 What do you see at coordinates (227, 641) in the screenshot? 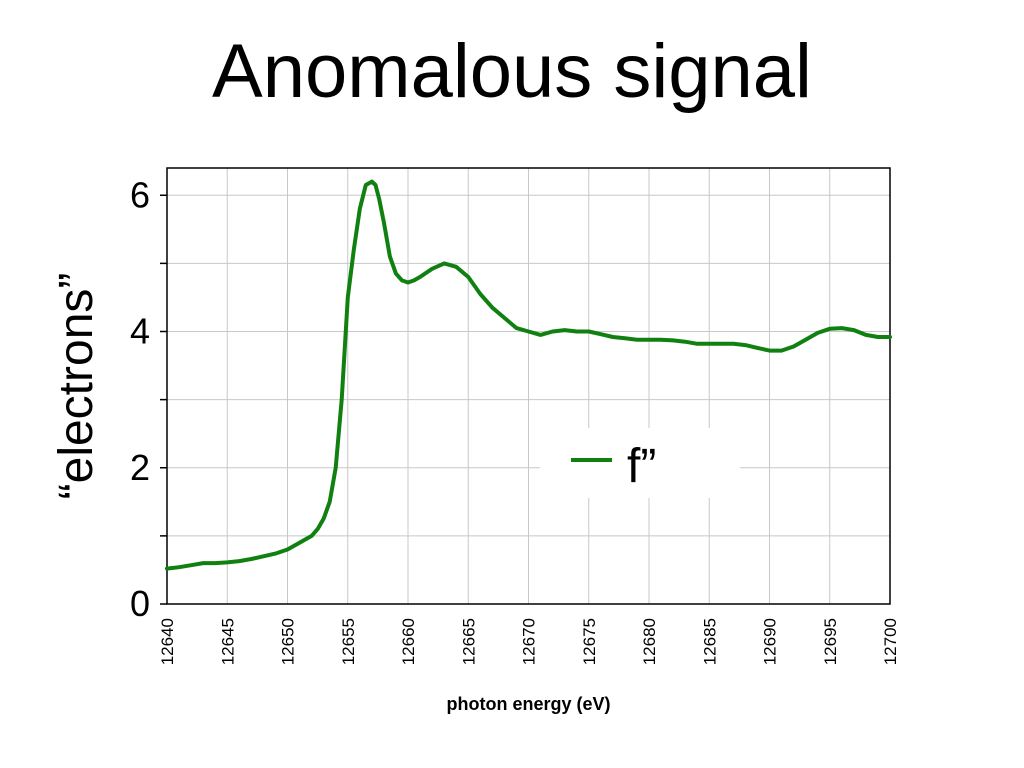
I see `x-tick-label: 12645` at bounding box center [227, 641].